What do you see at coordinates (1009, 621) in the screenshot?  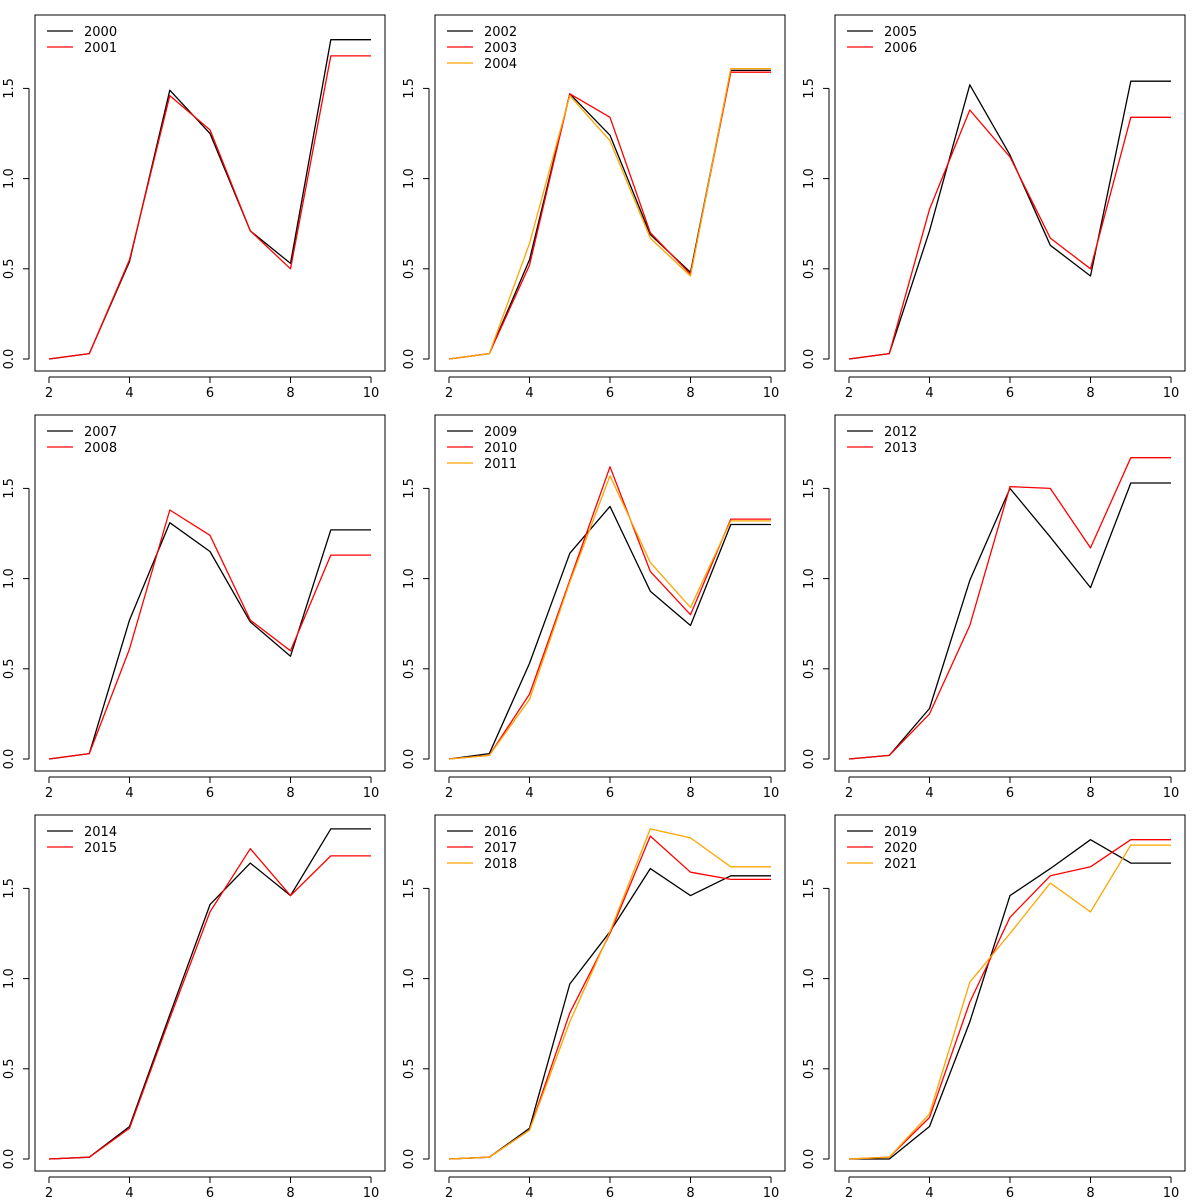 I see `series-line-2012` at bounding box center [1009, 621].